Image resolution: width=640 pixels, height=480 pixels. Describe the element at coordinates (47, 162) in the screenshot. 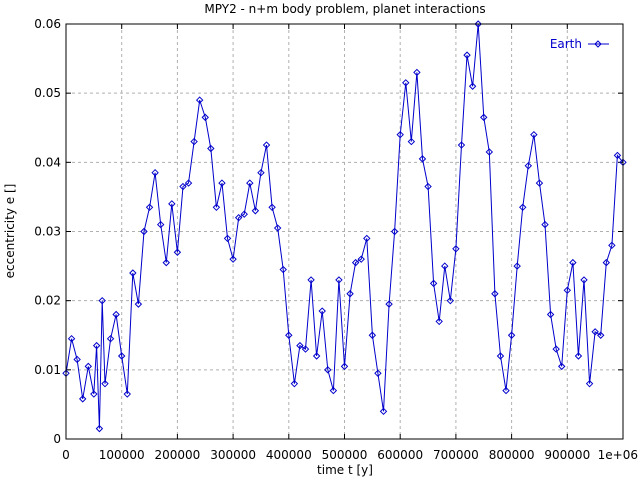

I see `y-tick-label: 0.04` at that location.